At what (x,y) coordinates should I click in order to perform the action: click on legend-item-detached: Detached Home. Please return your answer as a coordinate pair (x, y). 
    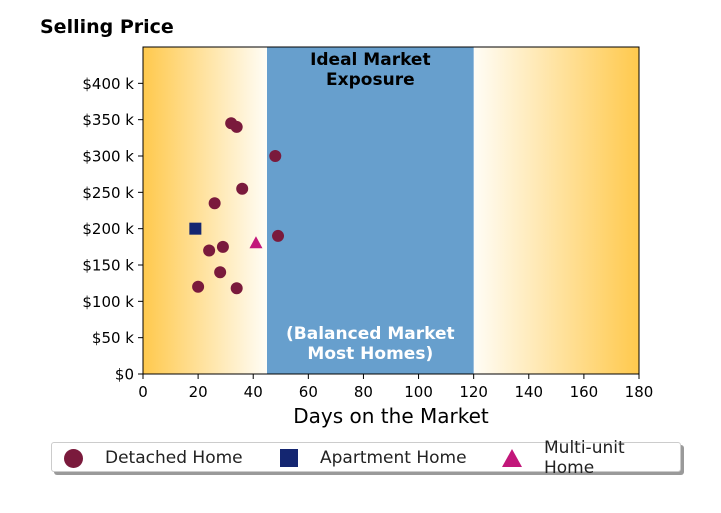
    Looking at the image, I should click on (153, 458).